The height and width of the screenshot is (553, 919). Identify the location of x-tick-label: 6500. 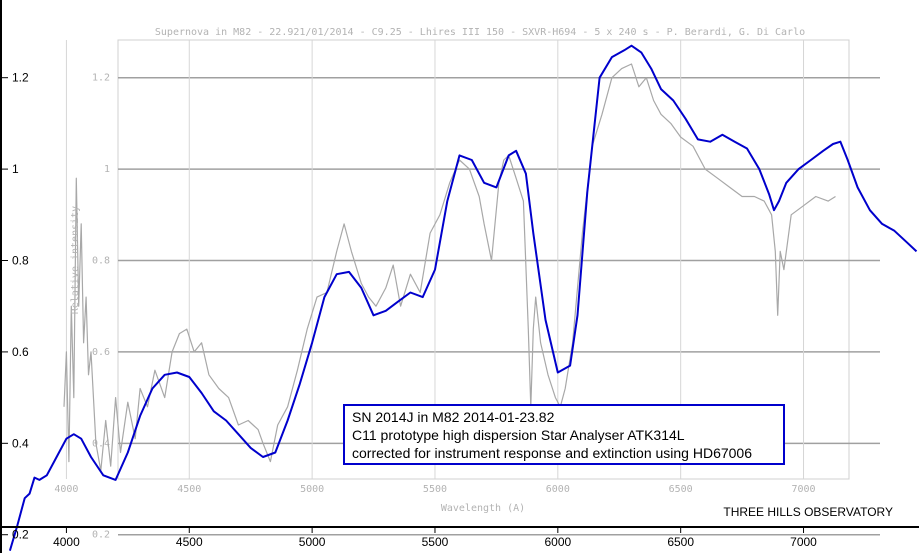
(680, 542).